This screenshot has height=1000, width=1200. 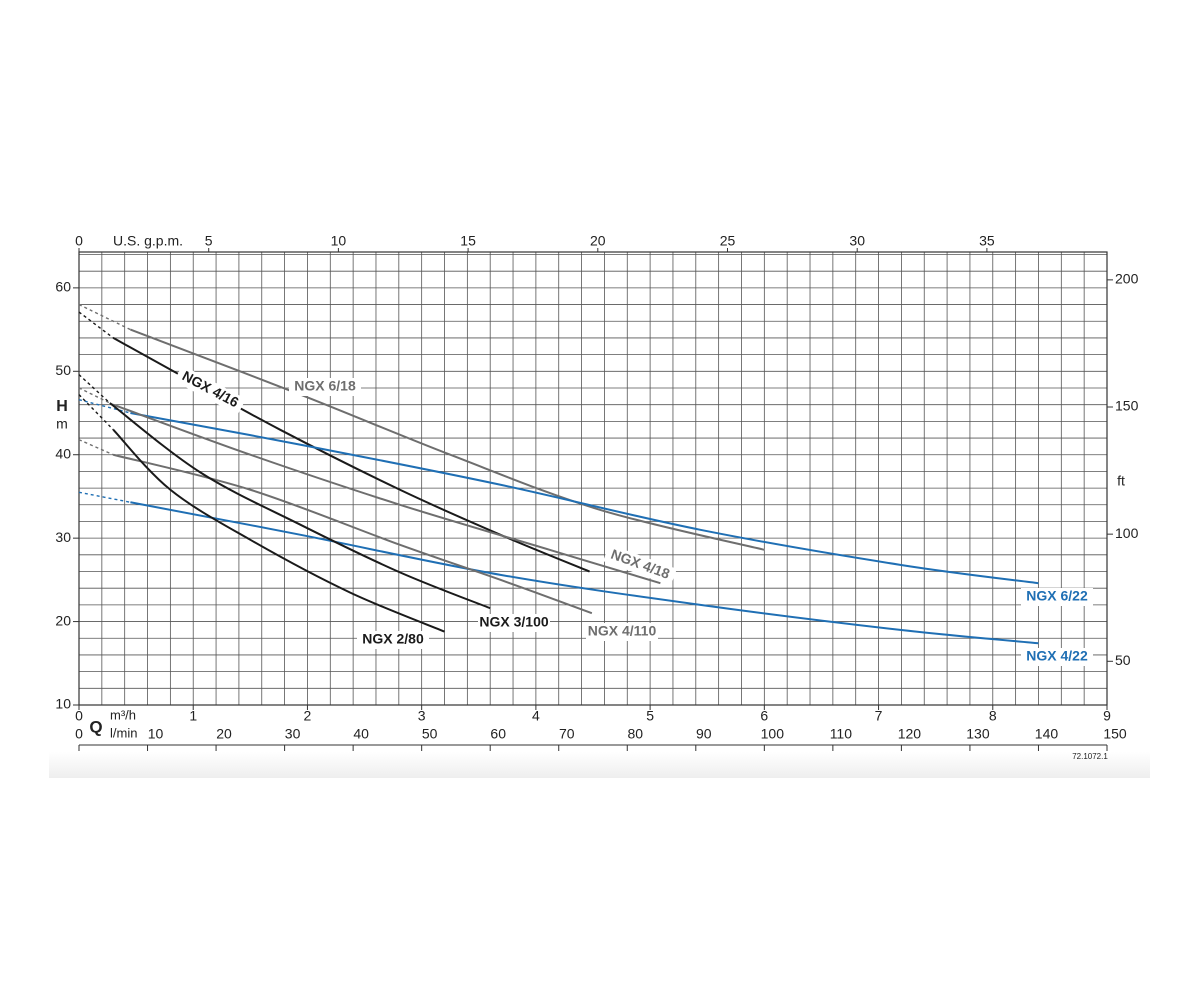 I want to click on curve-label-group: NGX 4/16, so click(x=210, y=390).